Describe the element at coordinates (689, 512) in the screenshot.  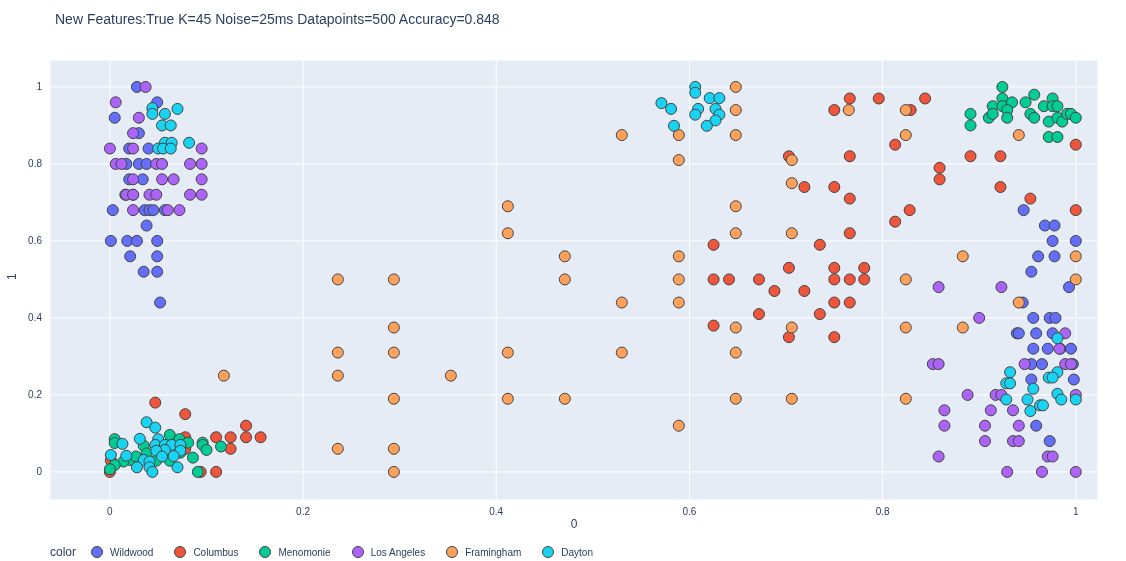
I see `x-tick-label: 0.6` at that location.